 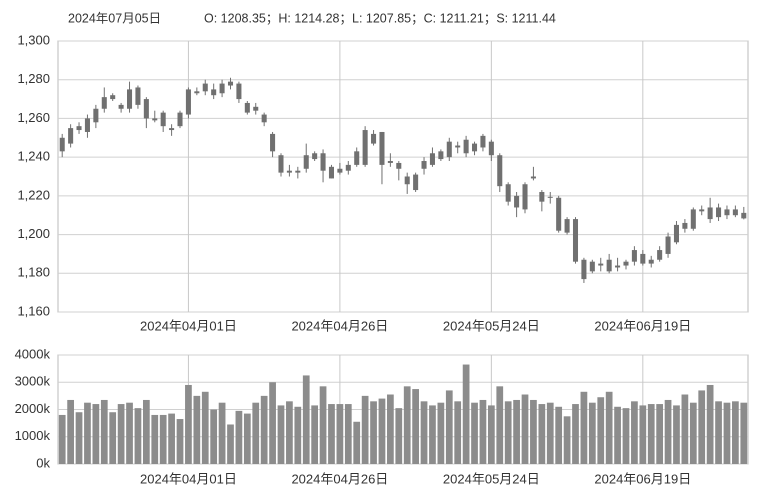 I want to click on y-tick-label: 1,280, so click(x=33, y=78).